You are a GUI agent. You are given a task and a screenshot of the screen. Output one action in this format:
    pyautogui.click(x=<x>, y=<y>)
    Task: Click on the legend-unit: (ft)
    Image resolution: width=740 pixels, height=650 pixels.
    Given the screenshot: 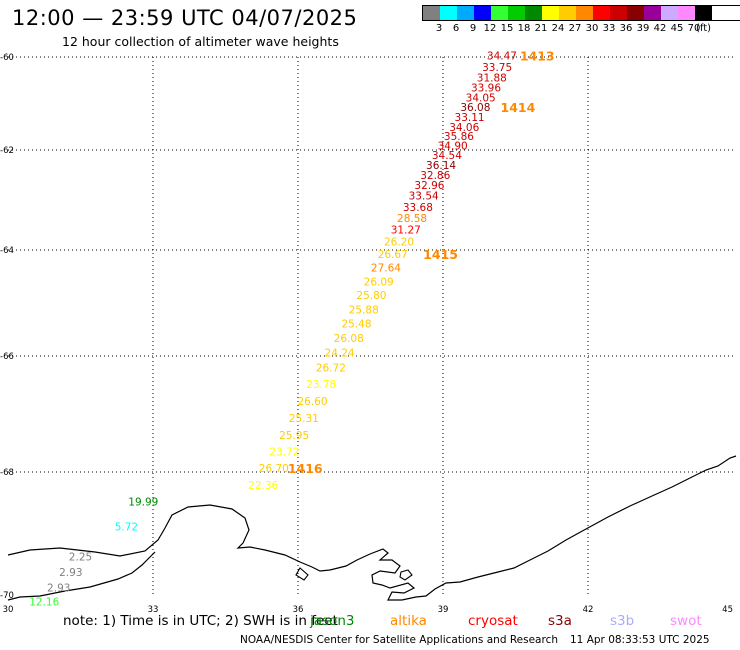 What is the action you would take?
    pyautogui.click(x=704, y=28)
    